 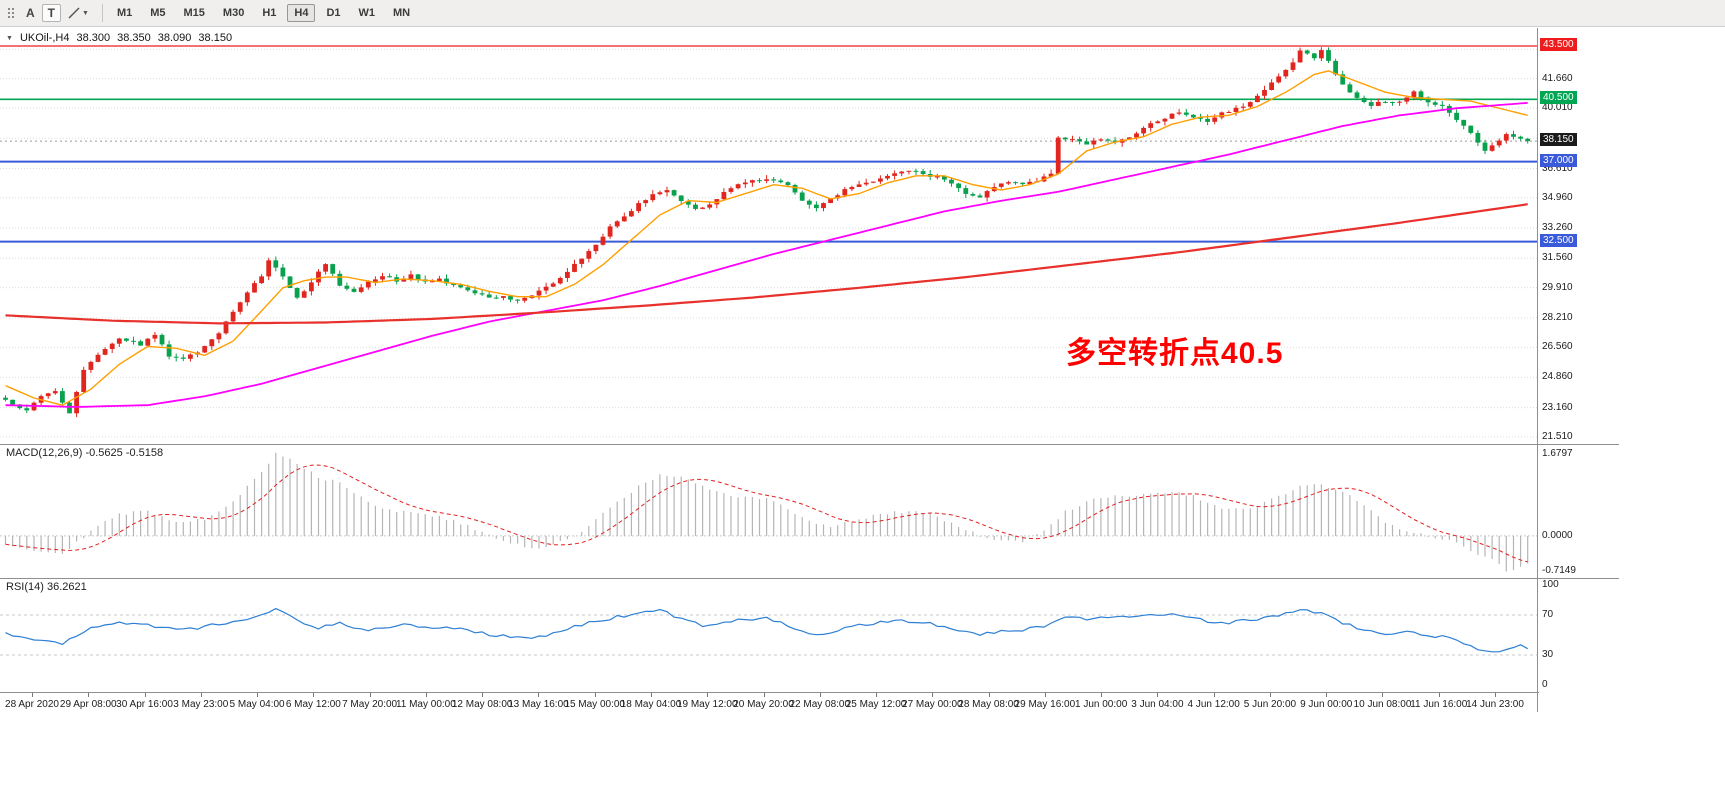 I want to click on rsi-line, so click(x=766, y=630).